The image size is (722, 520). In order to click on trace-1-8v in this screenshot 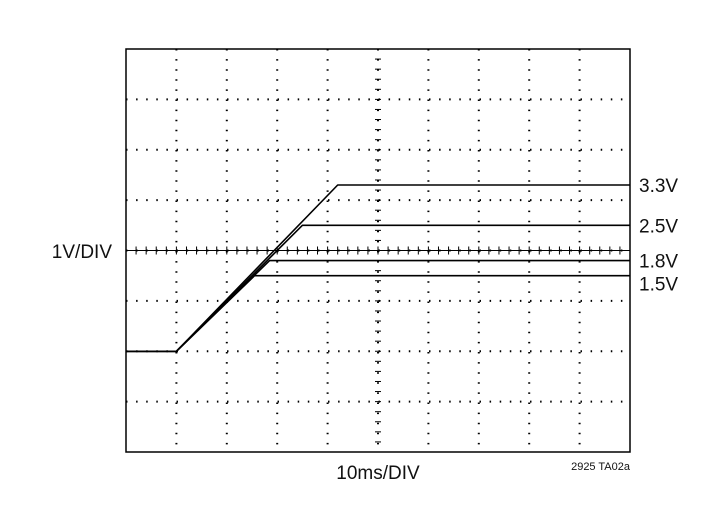, I will do `click(378, 306)`.